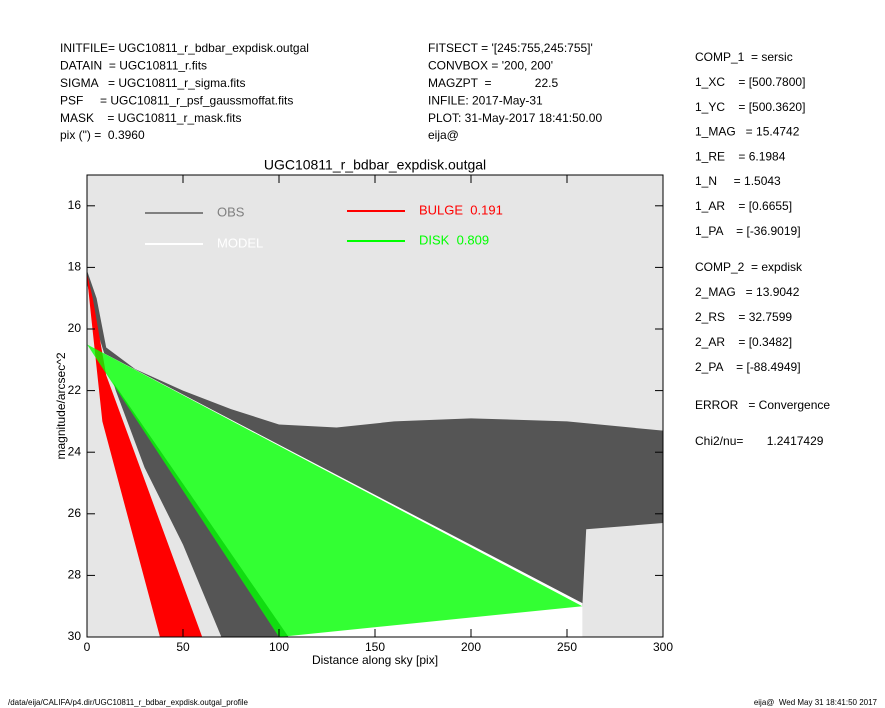  What do you see at coordinates (443, 135) in the screenshot?
I see `header-middle-line: eija@` at bounding box center [443, 135].